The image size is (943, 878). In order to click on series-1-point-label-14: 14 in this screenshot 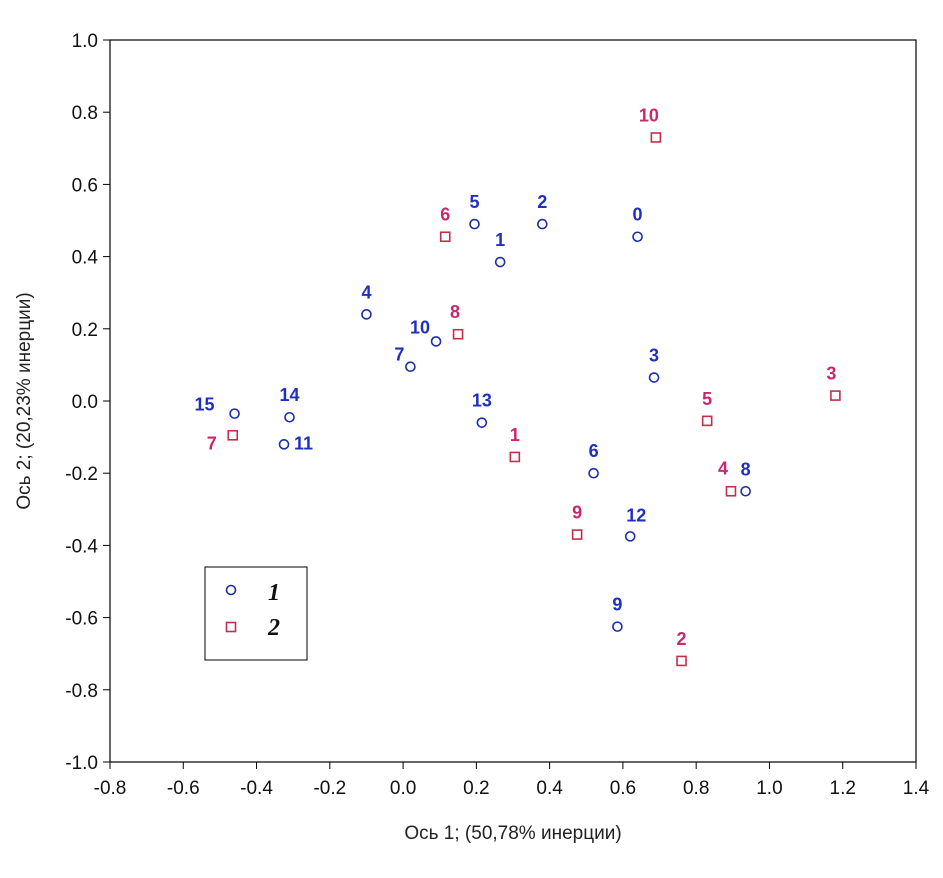, I will do `click(290, 395)`.